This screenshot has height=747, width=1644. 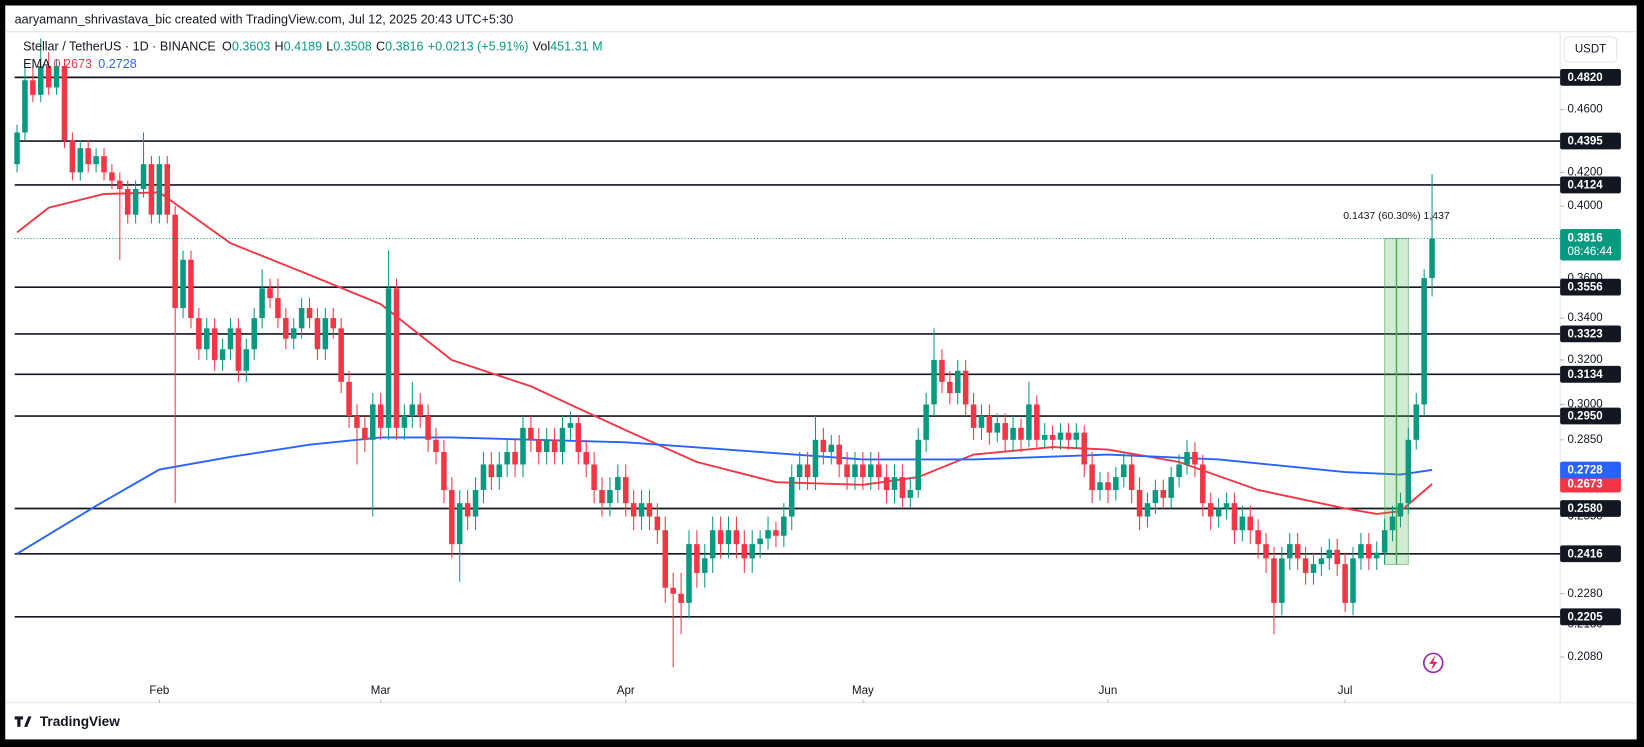 I want to click on logo: TradingView, so click(x=67, y=721).